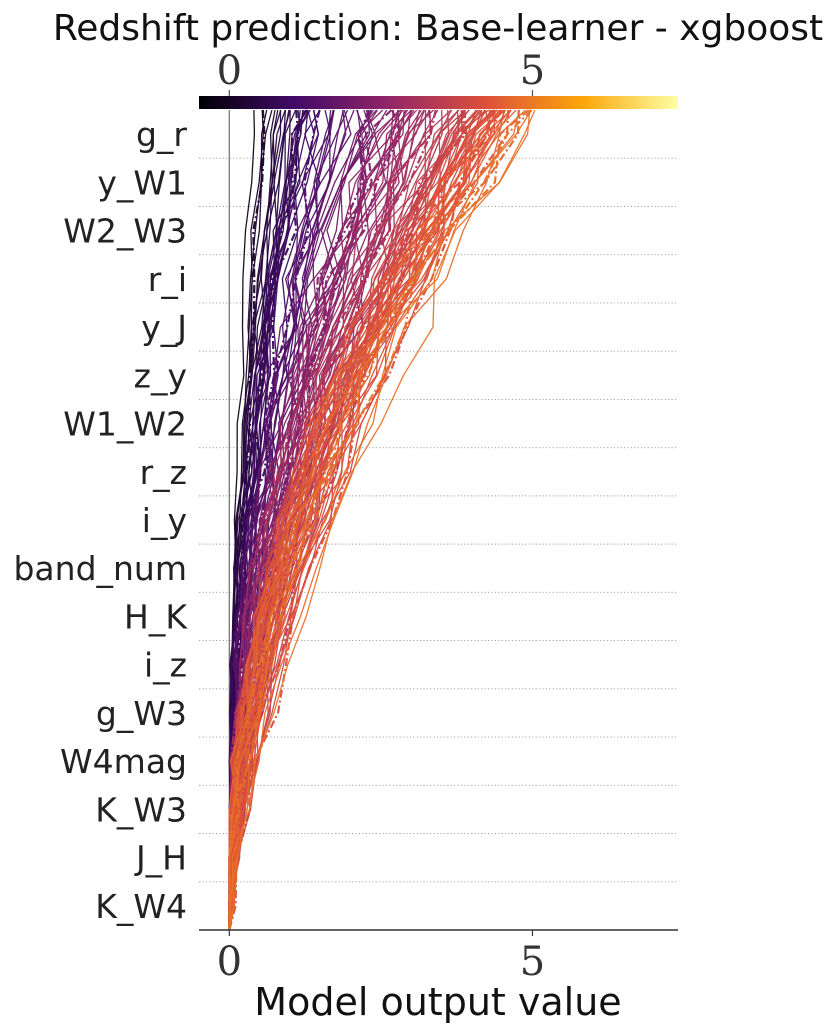  Describe the element at coordinates (161, 134) in the screenshot. I see `feature-label: g_r` at that location.